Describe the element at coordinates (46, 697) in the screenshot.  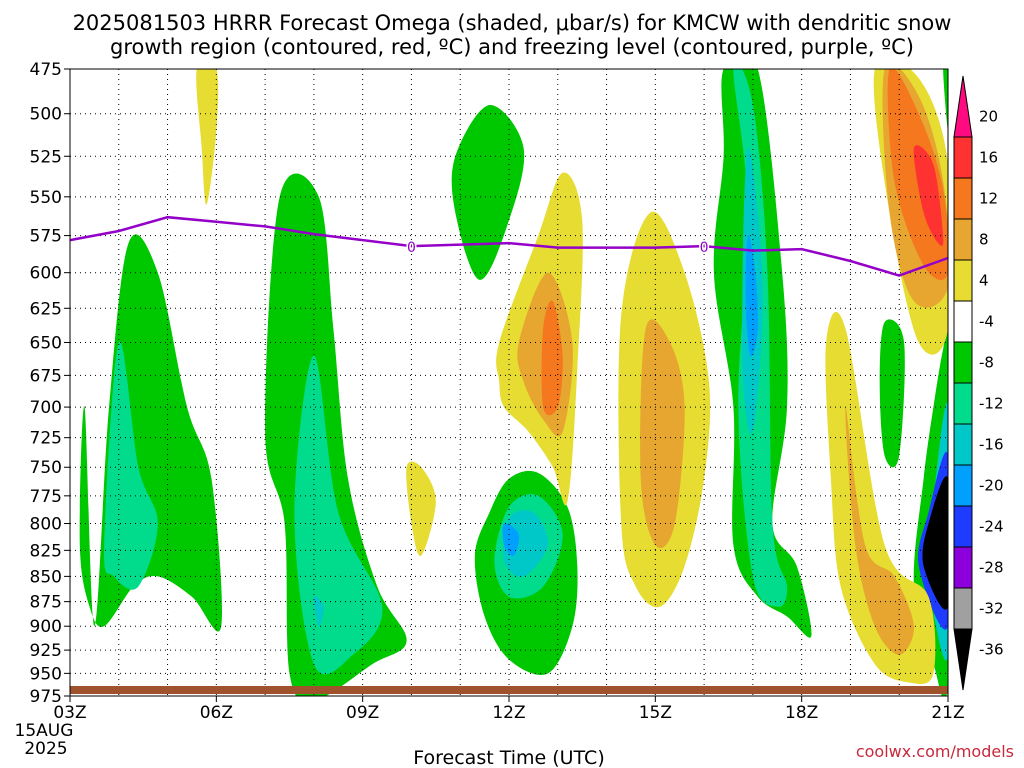
I see `y-tick-label: 975` at that location.